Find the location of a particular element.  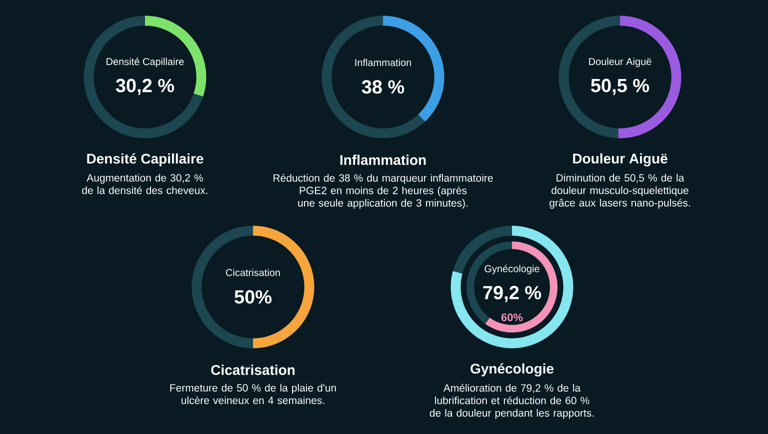

data-label: 60% is located at coordinates (512, 317).